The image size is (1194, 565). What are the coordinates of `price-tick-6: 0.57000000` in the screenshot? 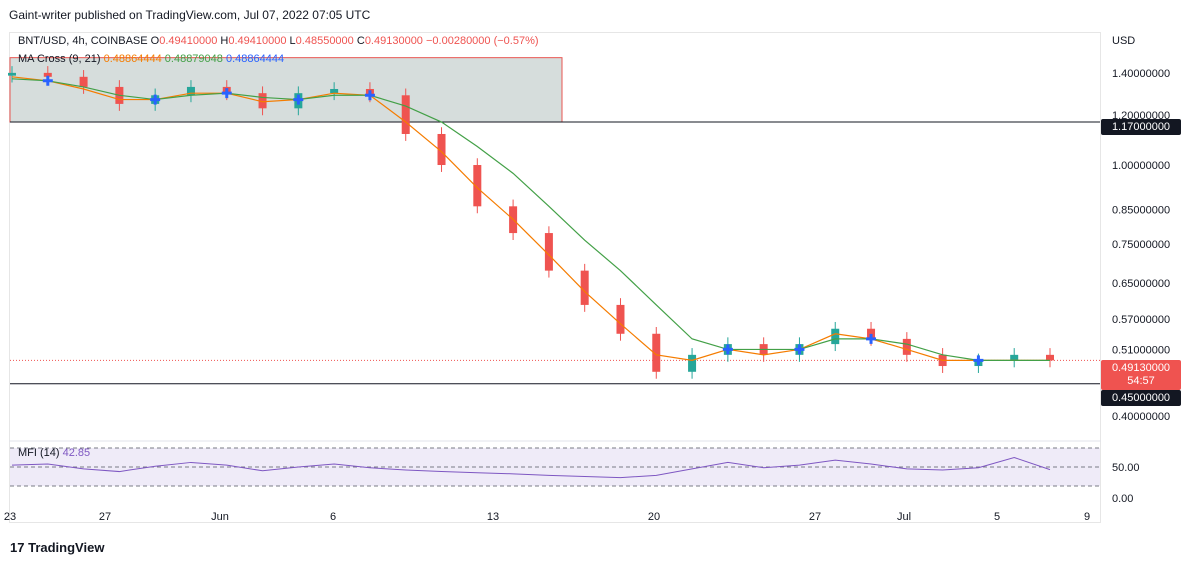 It's located at (1141, 320).